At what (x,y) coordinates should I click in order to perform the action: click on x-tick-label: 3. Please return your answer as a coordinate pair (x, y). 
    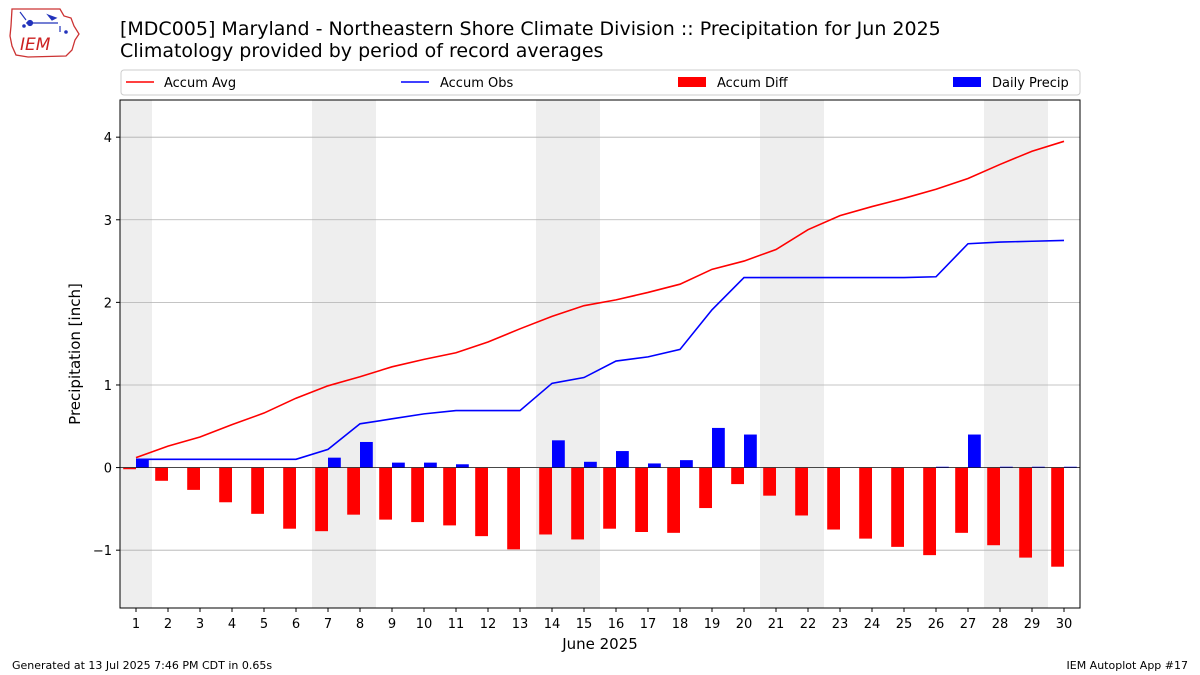
    Looking at the image, I should click on (200, 624).